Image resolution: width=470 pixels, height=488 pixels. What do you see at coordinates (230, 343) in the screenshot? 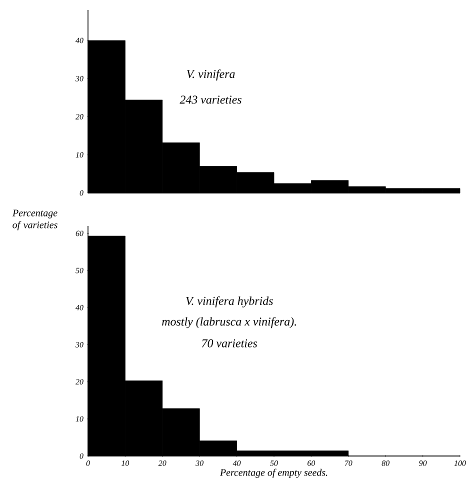
I see `annotation: 70 varieties` at bounding box center [230, 343].